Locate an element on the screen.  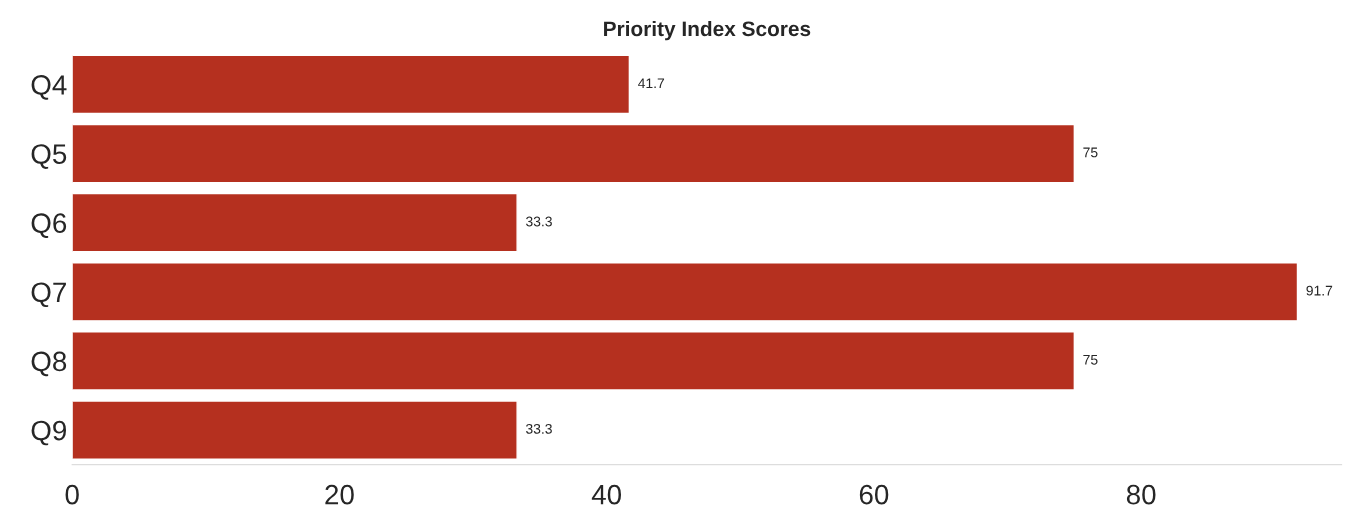
y-tick-label: Q6 is located at coordinates (49, 225).